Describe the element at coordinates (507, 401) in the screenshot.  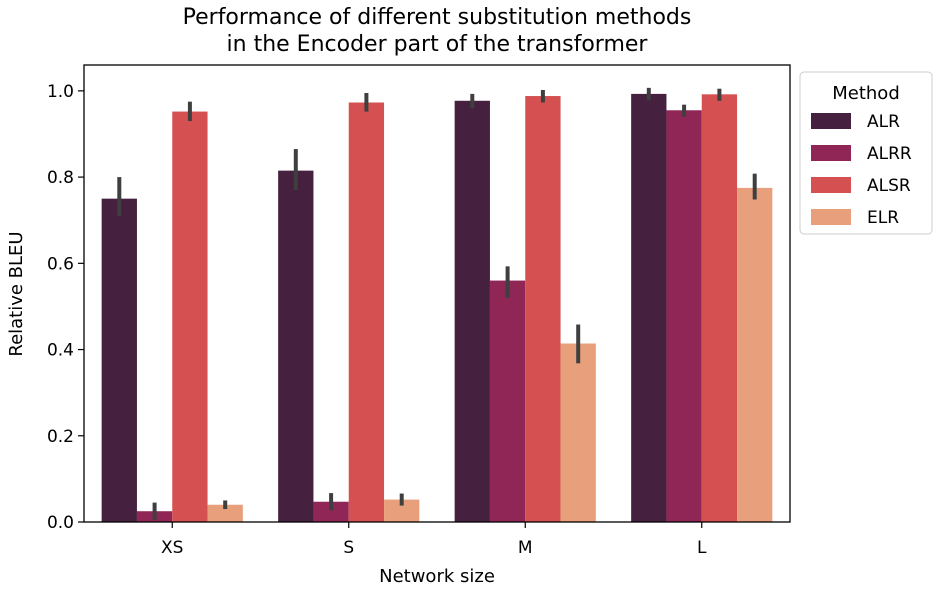
I see `bar-alrr-m` at that location.